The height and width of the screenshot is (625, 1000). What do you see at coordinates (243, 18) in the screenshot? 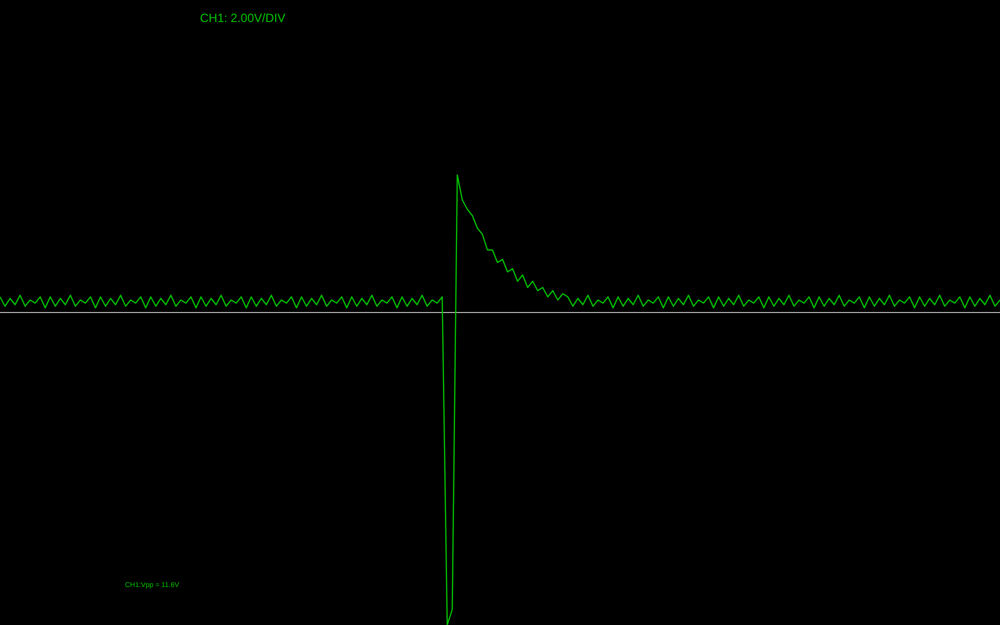
I see `text: CH1: 2.00V/DIV` at bounding box center [243, 18].